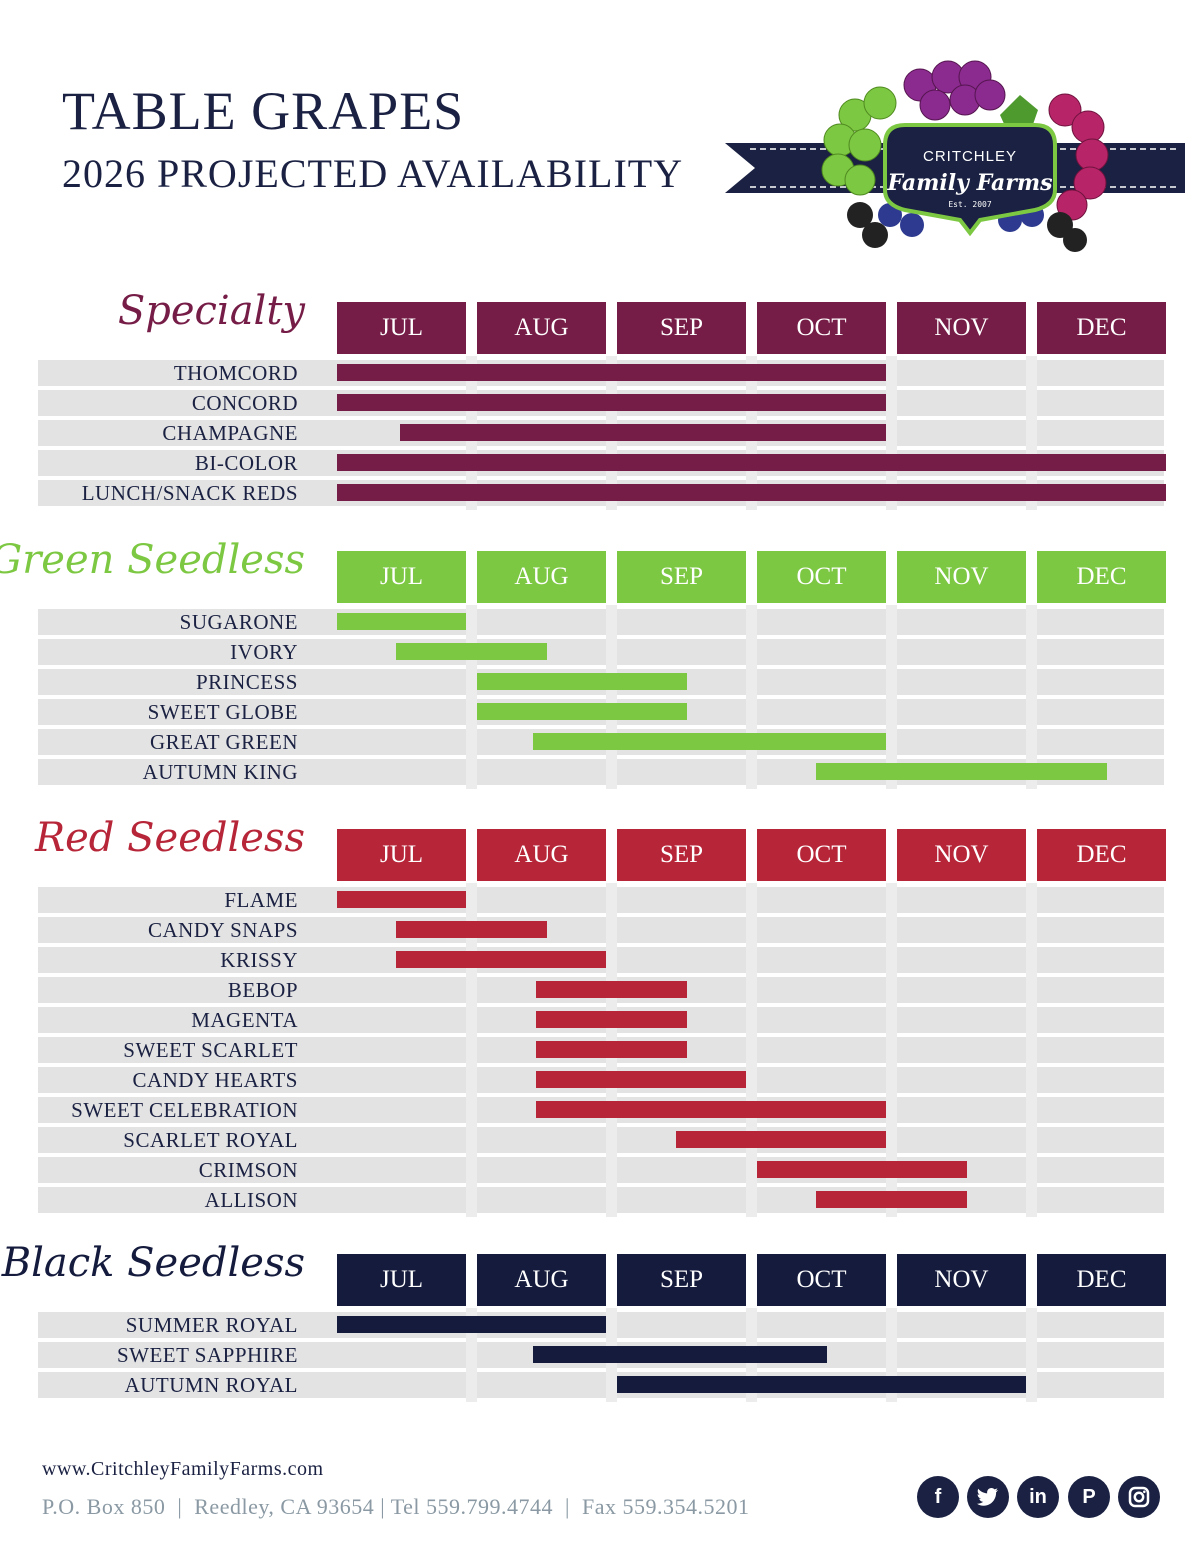 The height and width of the screenshot is (1553, 1200). Describe the element at coordinates (970, 156) in the screenshot. I see `logo-line1: CRITCHLEY` at that location.